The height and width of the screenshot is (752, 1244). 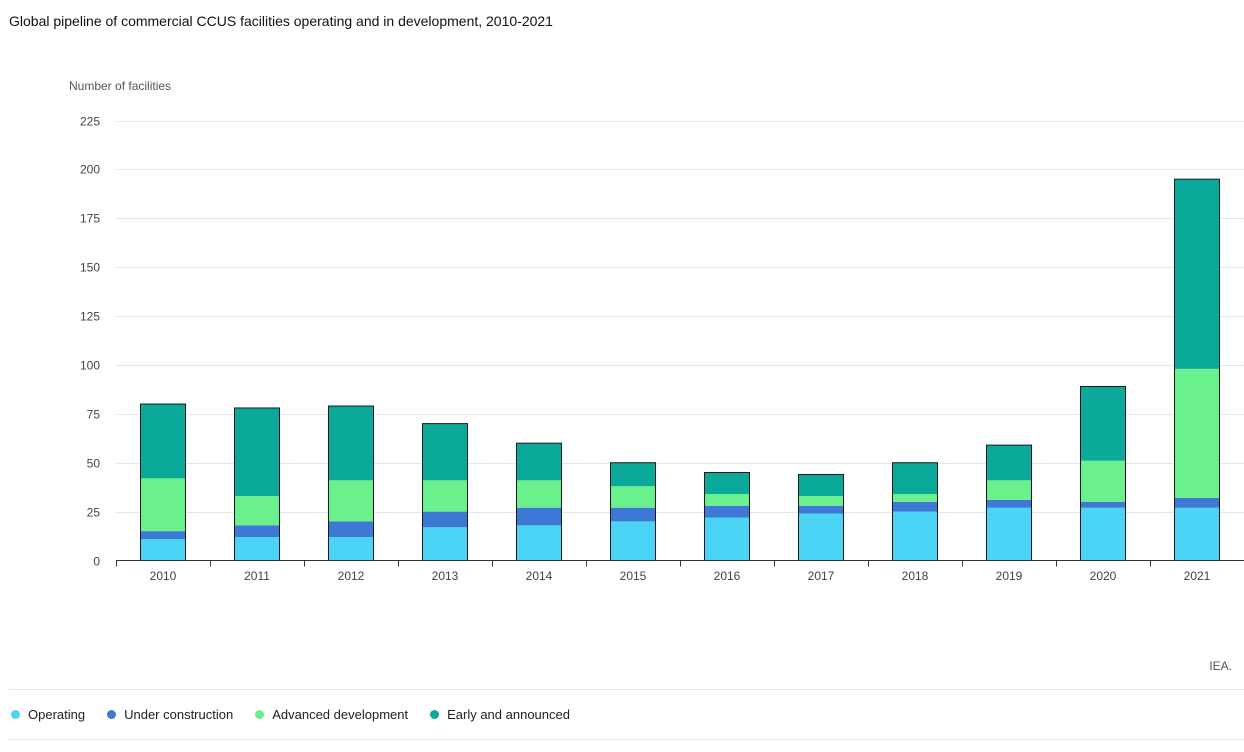 What do you see at coordinates (633, 576) in the screenshot?
I see `x-tick-label: 2015` at bounding box center [633, 576].